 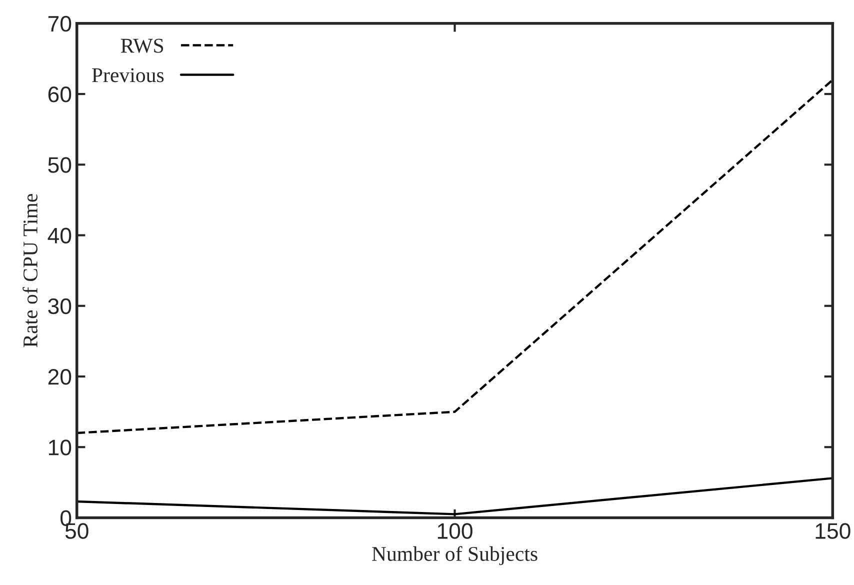 I want to click on y-tick-label: 20, so click(x=60, y=377).